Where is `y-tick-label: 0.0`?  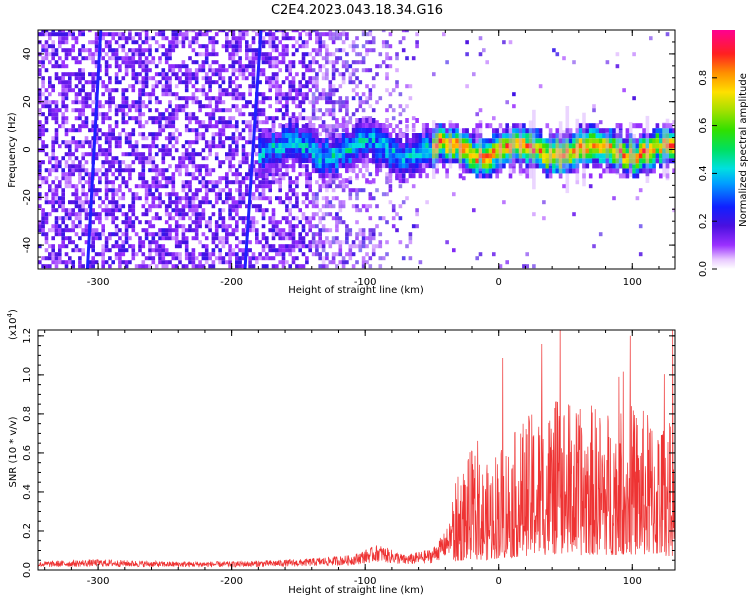
y-tick-label: 0.0 is located at coordinates (27, 570).